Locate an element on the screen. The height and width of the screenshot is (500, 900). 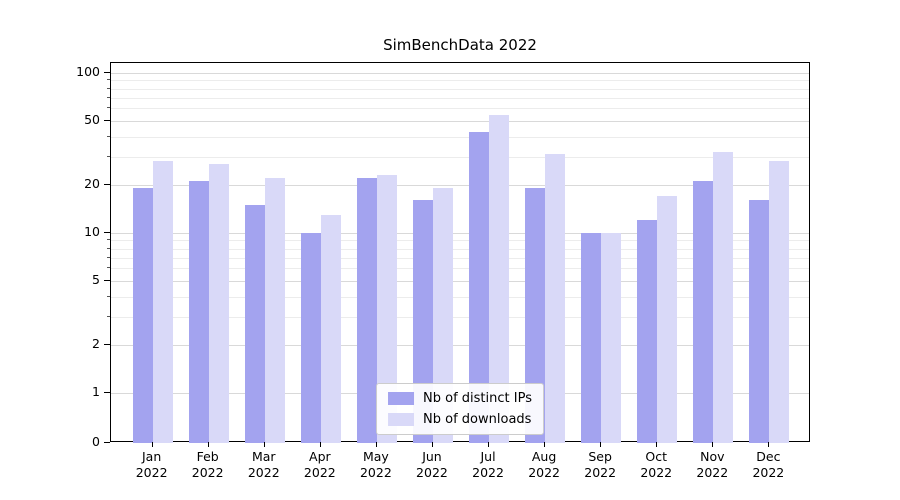
bar-distinct-ips-jan is located at coordinates (142, 315).